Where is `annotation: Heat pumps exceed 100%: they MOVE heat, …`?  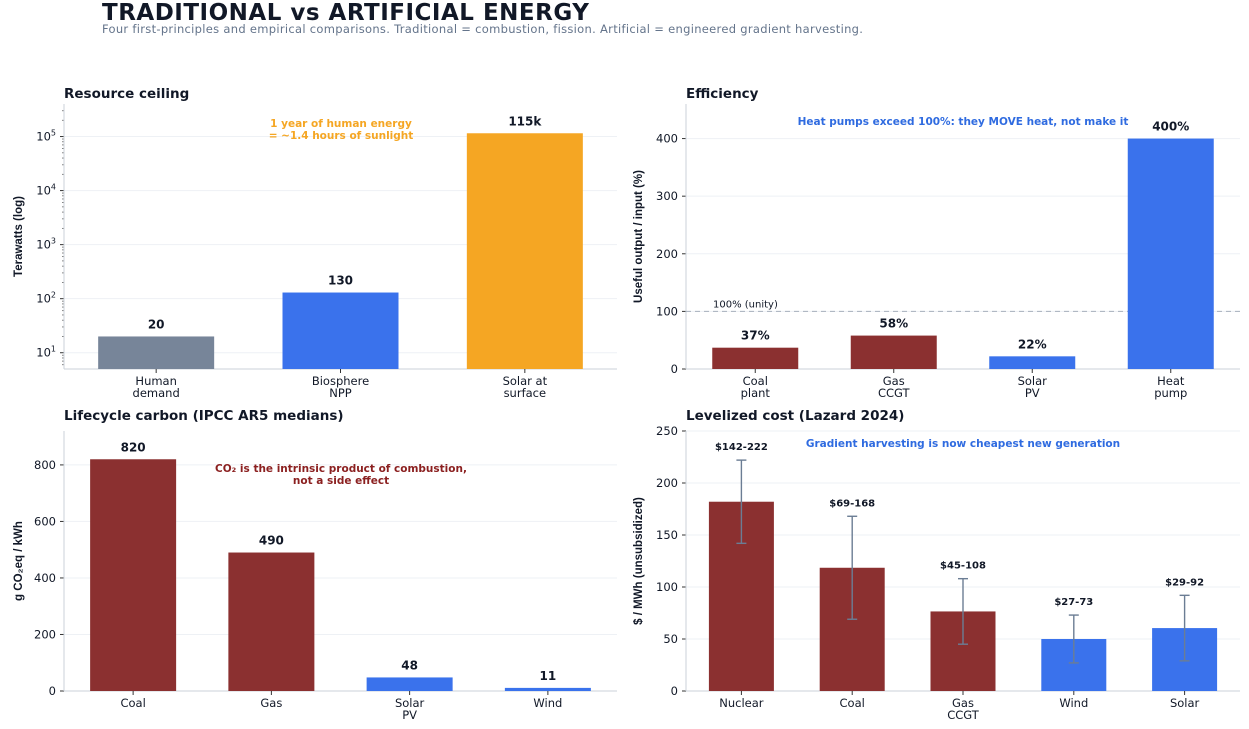
annotation: Heat pumps exceed 100%: they MOVE heat, … is located at coordinates (963, 122).